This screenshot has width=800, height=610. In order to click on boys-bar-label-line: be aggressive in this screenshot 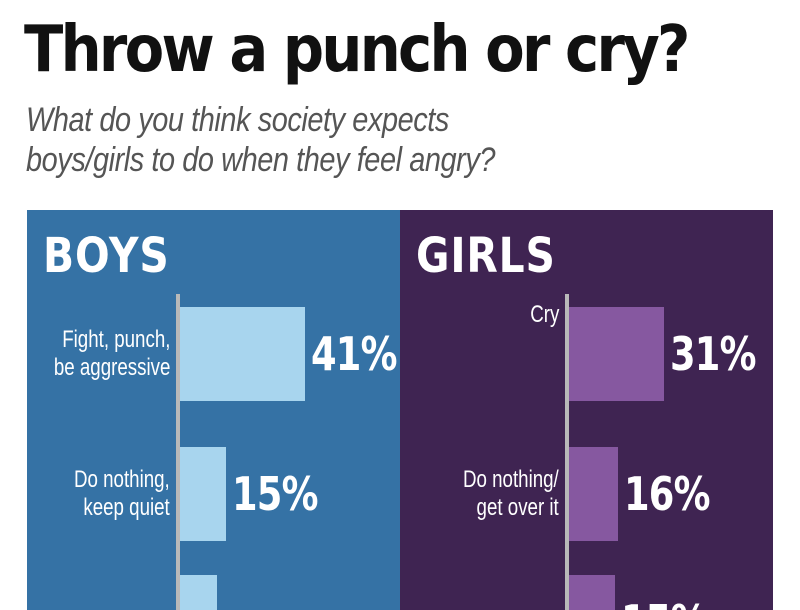, I will do `click(111, 367)`.